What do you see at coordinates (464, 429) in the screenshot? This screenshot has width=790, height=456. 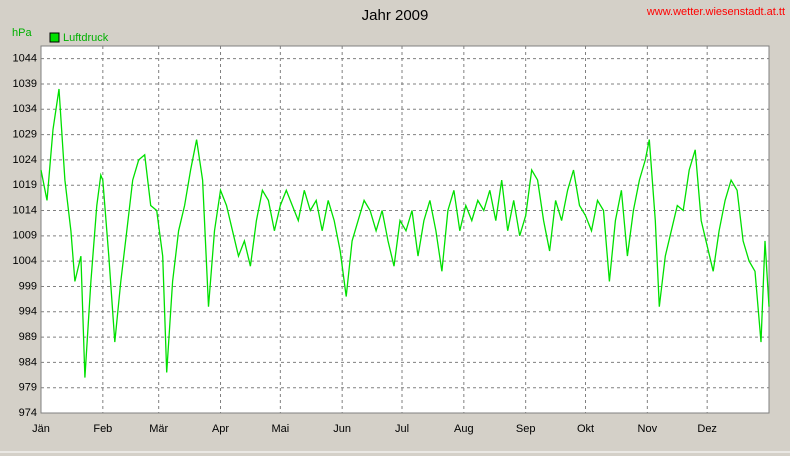 I see `x-tick-label: Aug` at bounding box center [464, 429].